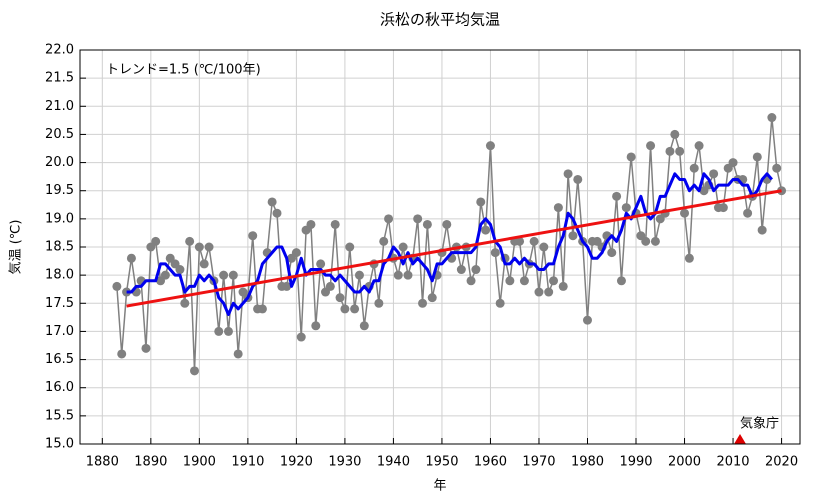  What do you see at coordinates (635, 462) in the screenshot?
I see `x-tick-label: 1990` at bounding box center [635, 462].